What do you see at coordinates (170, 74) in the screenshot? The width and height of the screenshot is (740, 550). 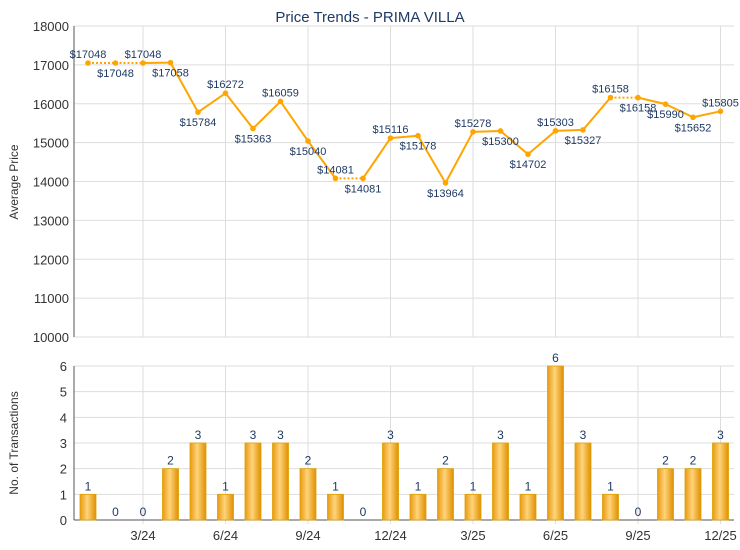 I see `price-data-label: $17058` at bounding box center [170, 74].